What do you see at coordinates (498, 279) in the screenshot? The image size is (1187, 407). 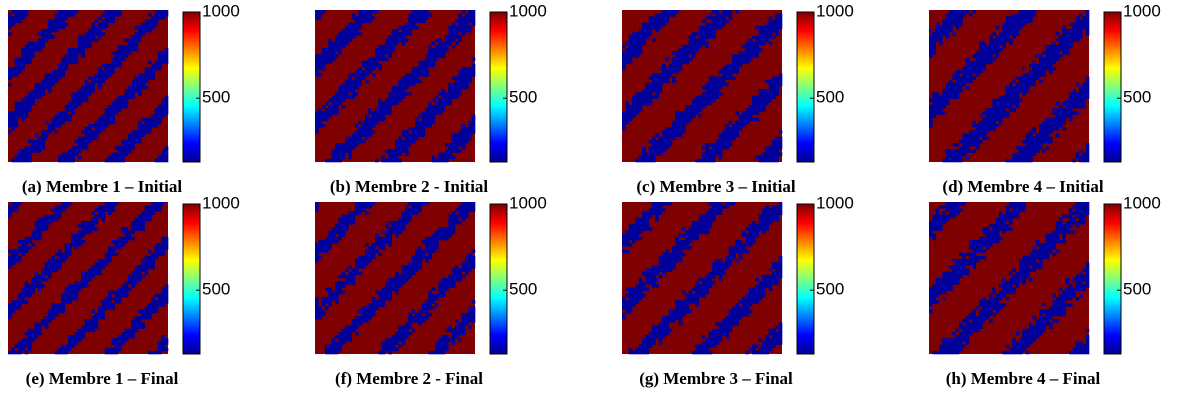 I see `colorbar` at bounding box center [498, 279].